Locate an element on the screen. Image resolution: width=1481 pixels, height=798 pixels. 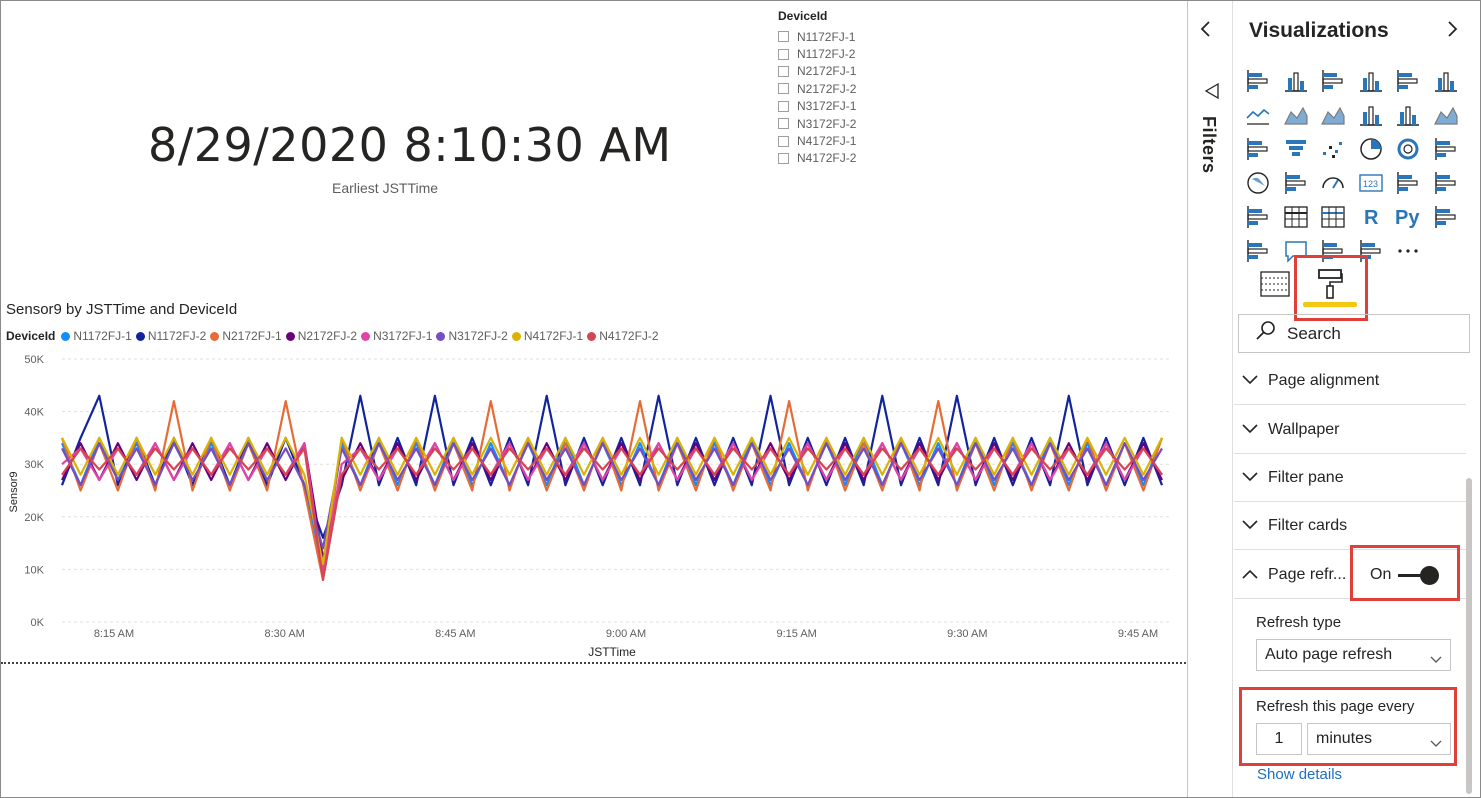
scatter-icon is located at coordinates (1333, 149).